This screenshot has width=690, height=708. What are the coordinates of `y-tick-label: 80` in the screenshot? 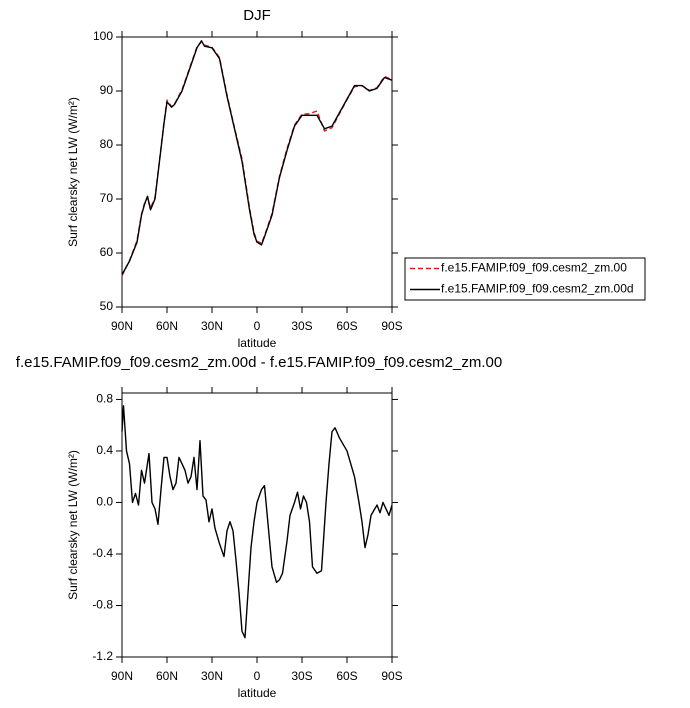 It's located at (107, 144).